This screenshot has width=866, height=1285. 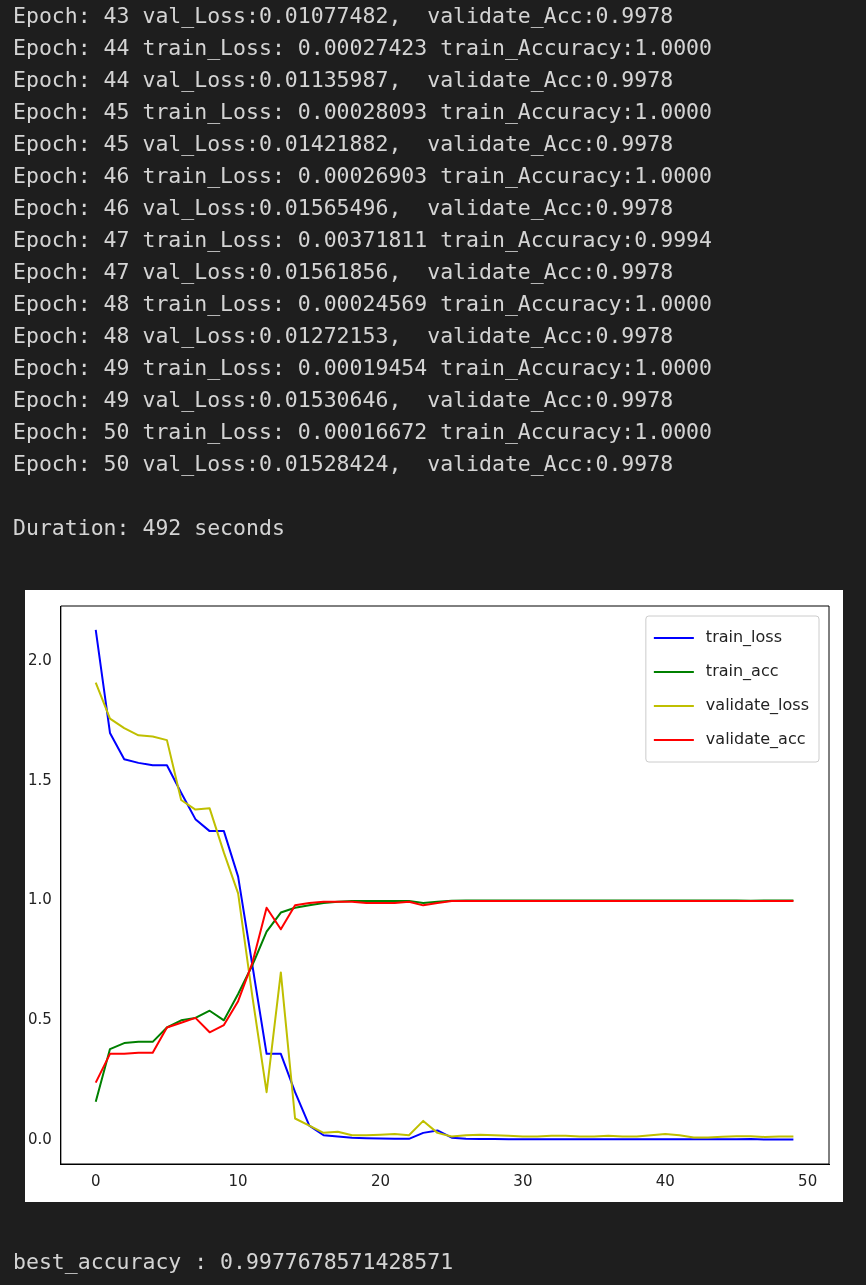 What do you see at coordinates (40, 1138) in the screenshot?
I see `y-tick-label: 0.0` at bounding box center [40, 1138].